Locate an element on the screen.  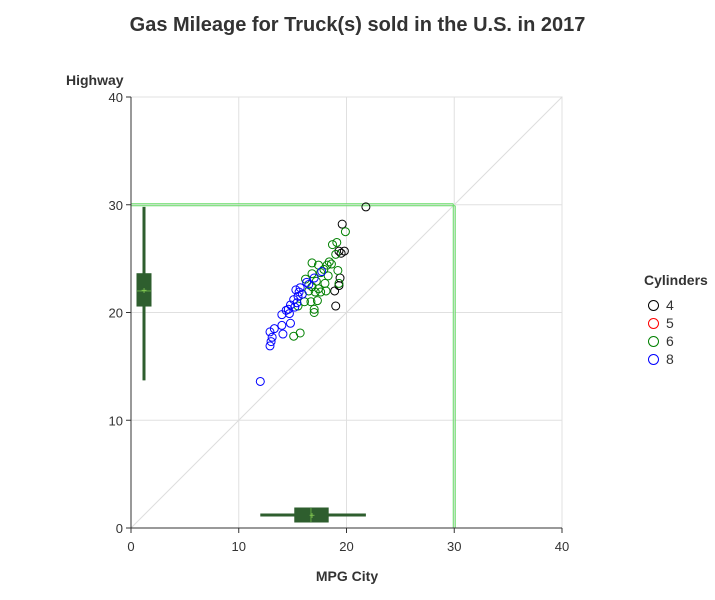
x-axis-label: MPG City is located at coordinates (347, 576).